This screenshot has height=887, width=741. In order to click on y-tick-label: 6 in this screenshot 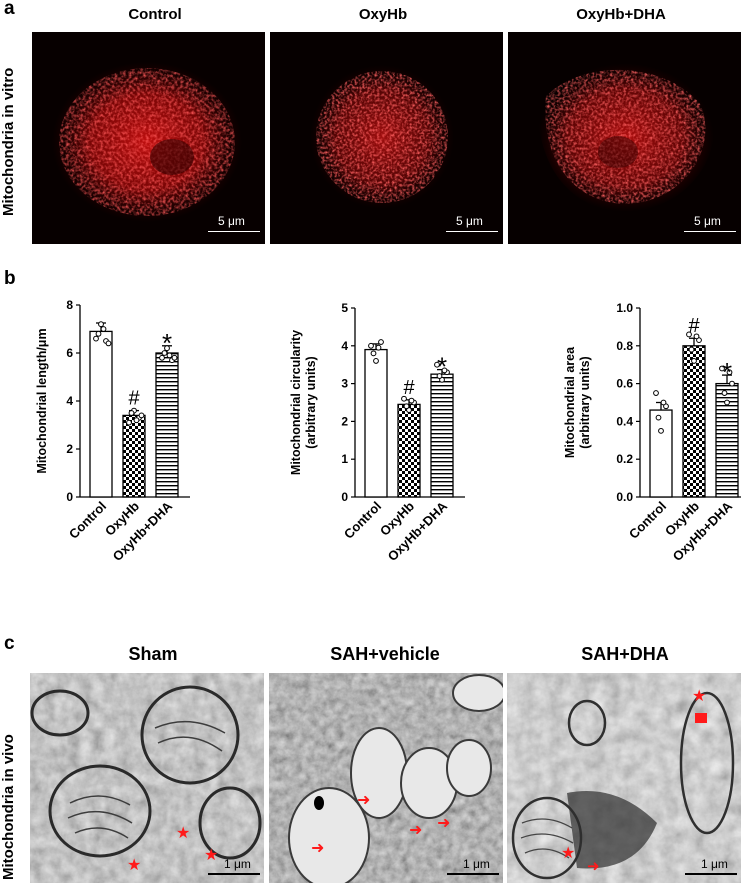, I will do `click(69, 353)`.